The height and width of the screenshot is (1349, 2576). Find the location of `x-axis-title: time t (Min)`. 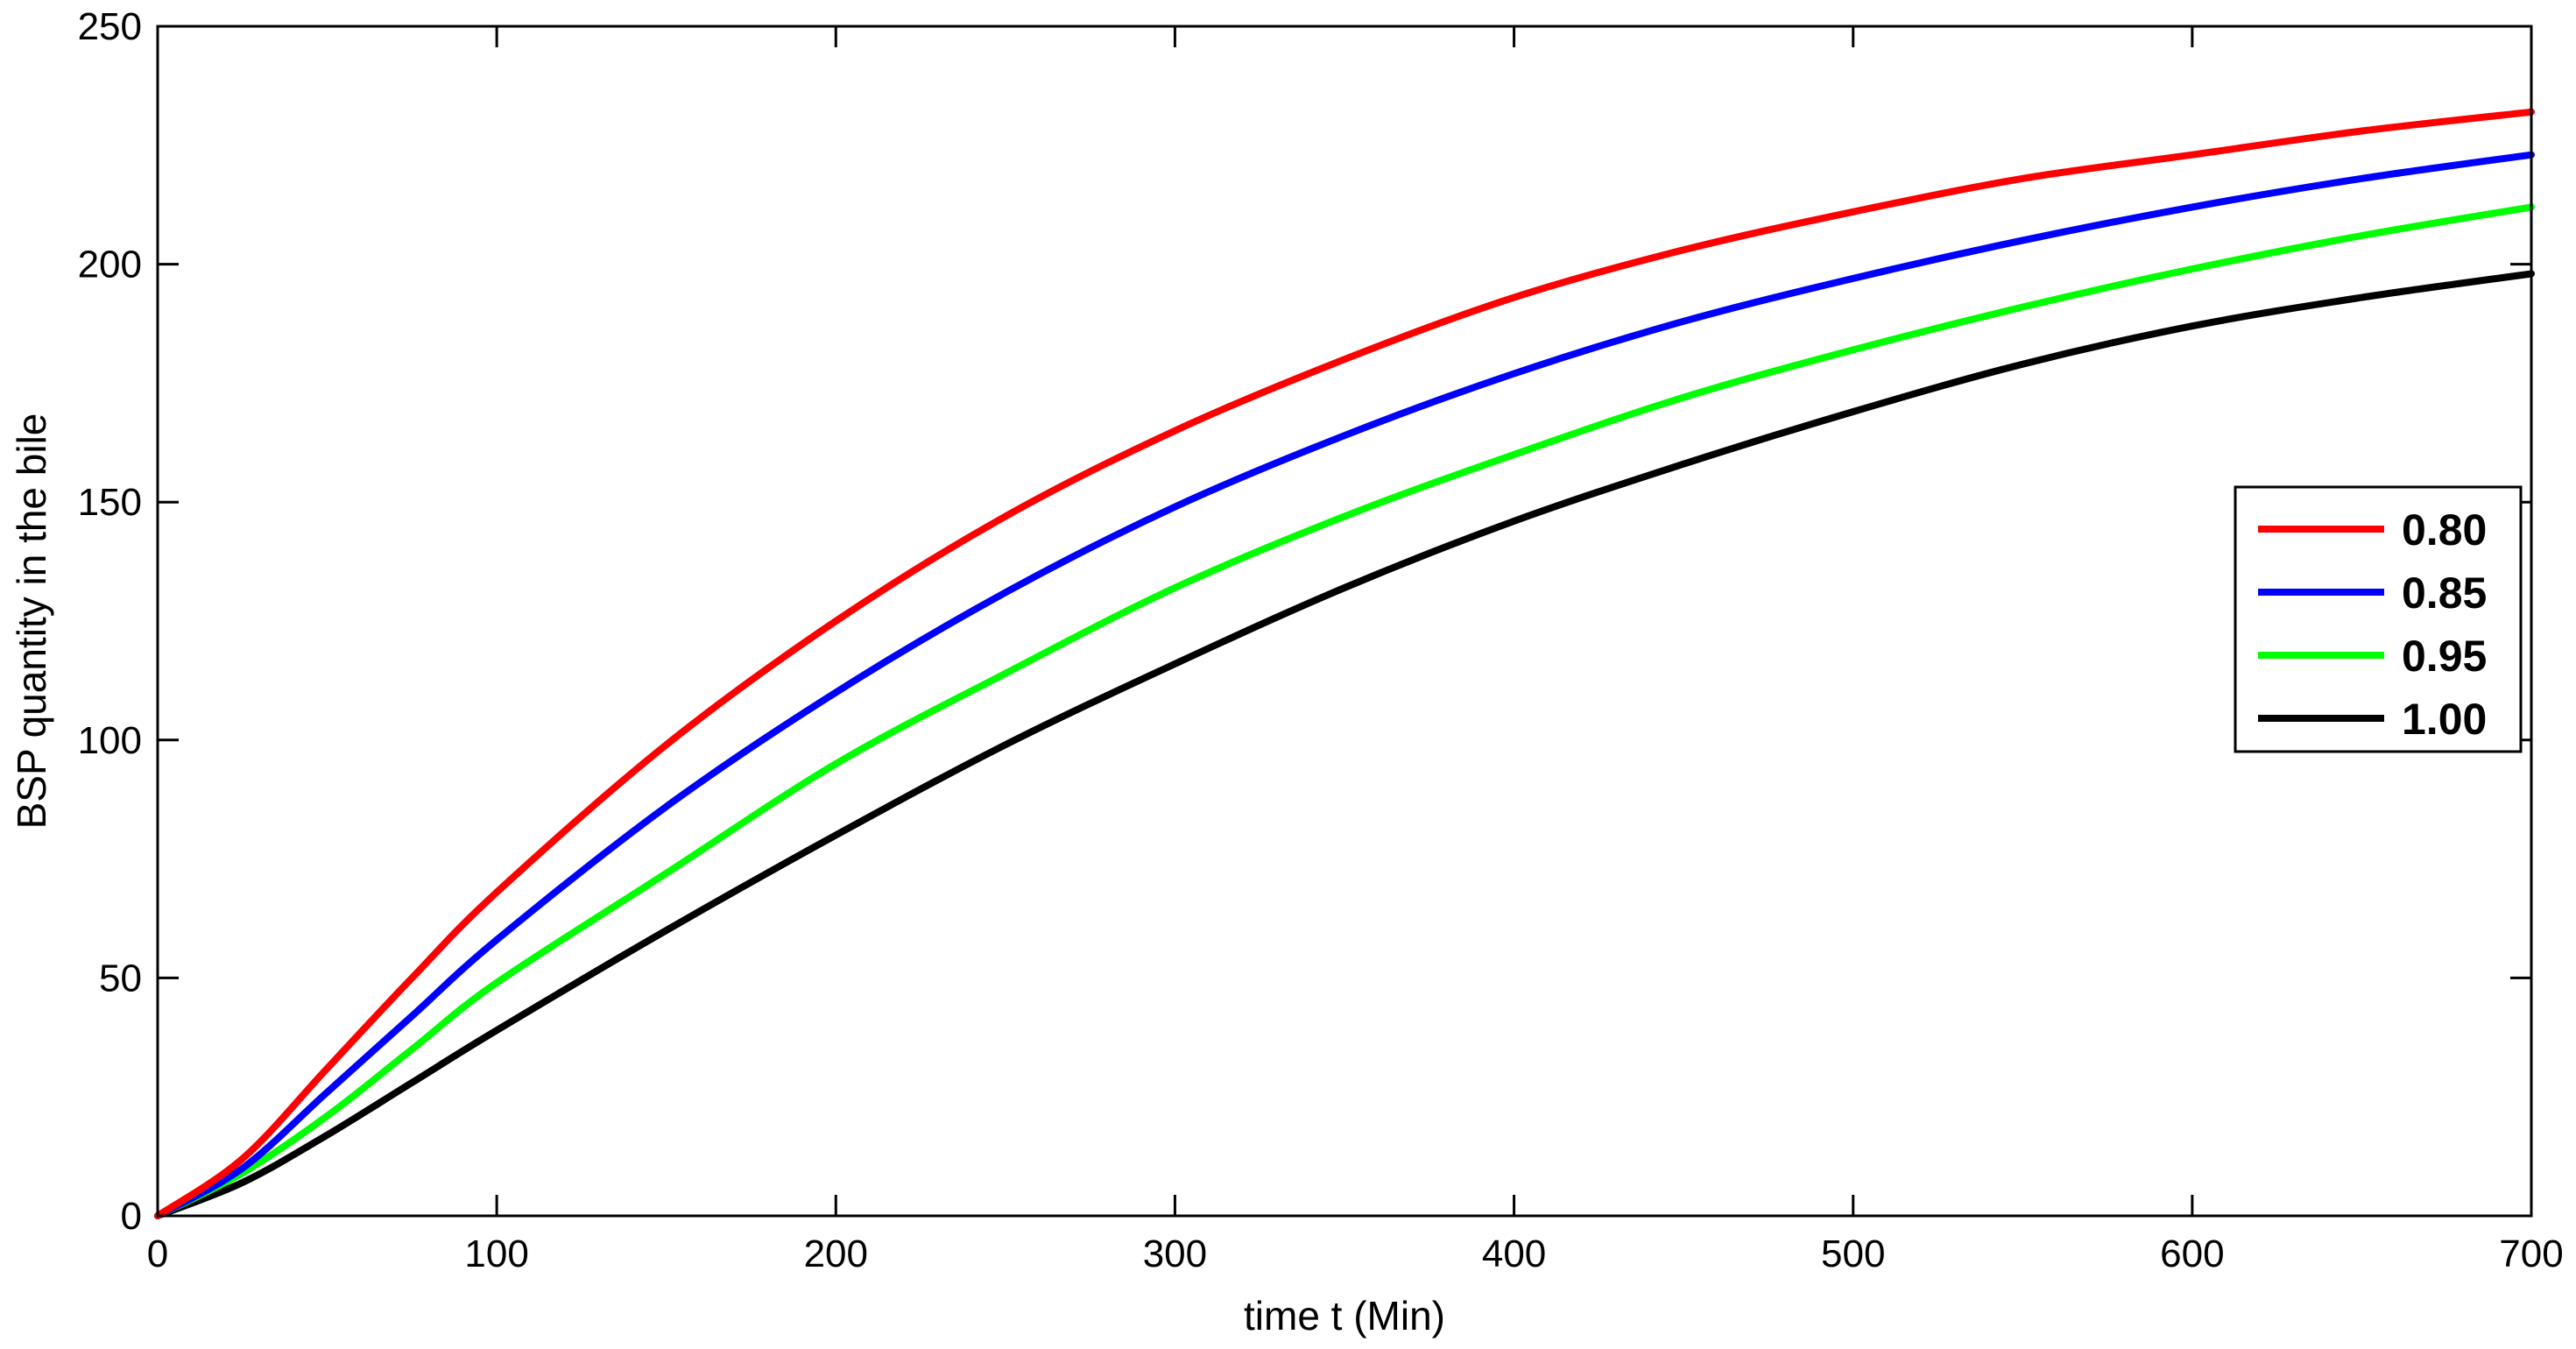

x-axis-title: time t (Min) is located at coordinates (1344, 1315).